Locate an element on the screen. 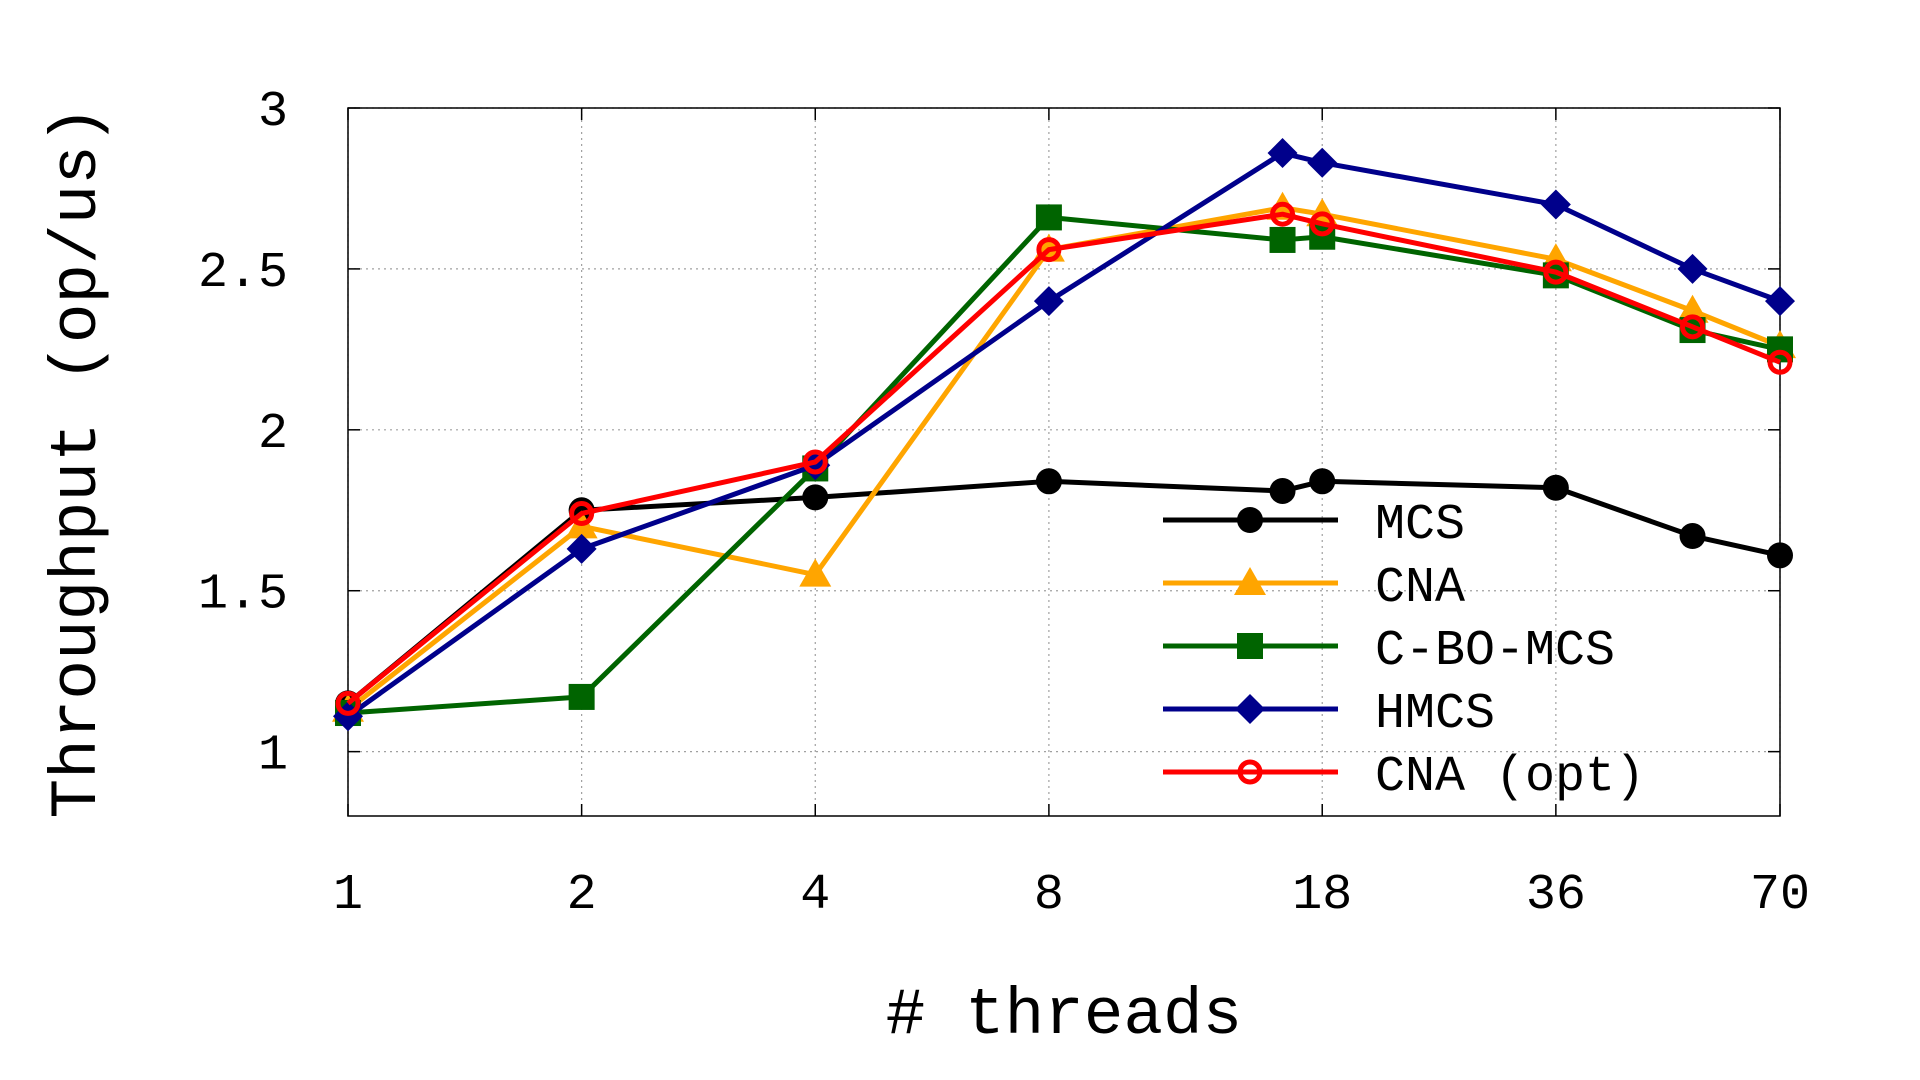  legend-label: CNA is located at coordinates (1420, 588).